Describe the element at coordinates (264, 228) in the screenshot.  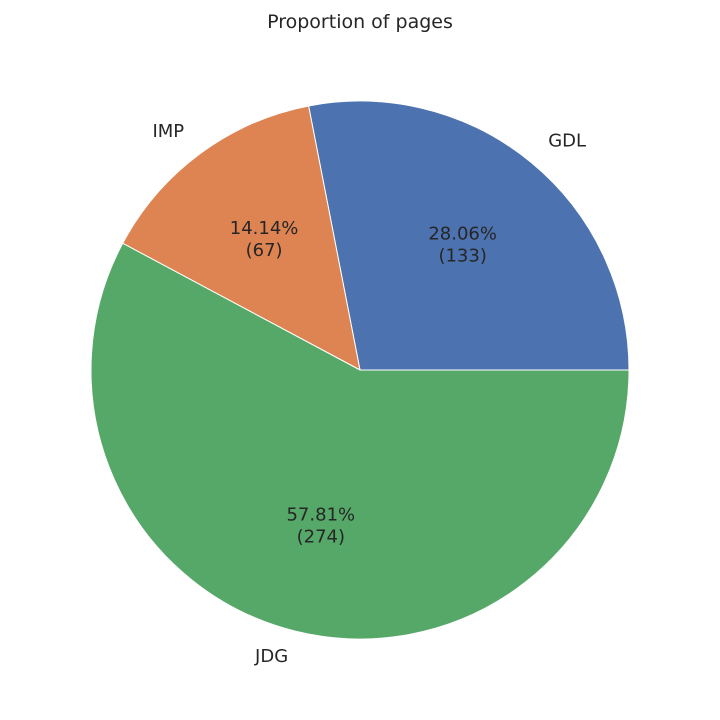
I see `percent-label-imp: 14.14%` at that location.